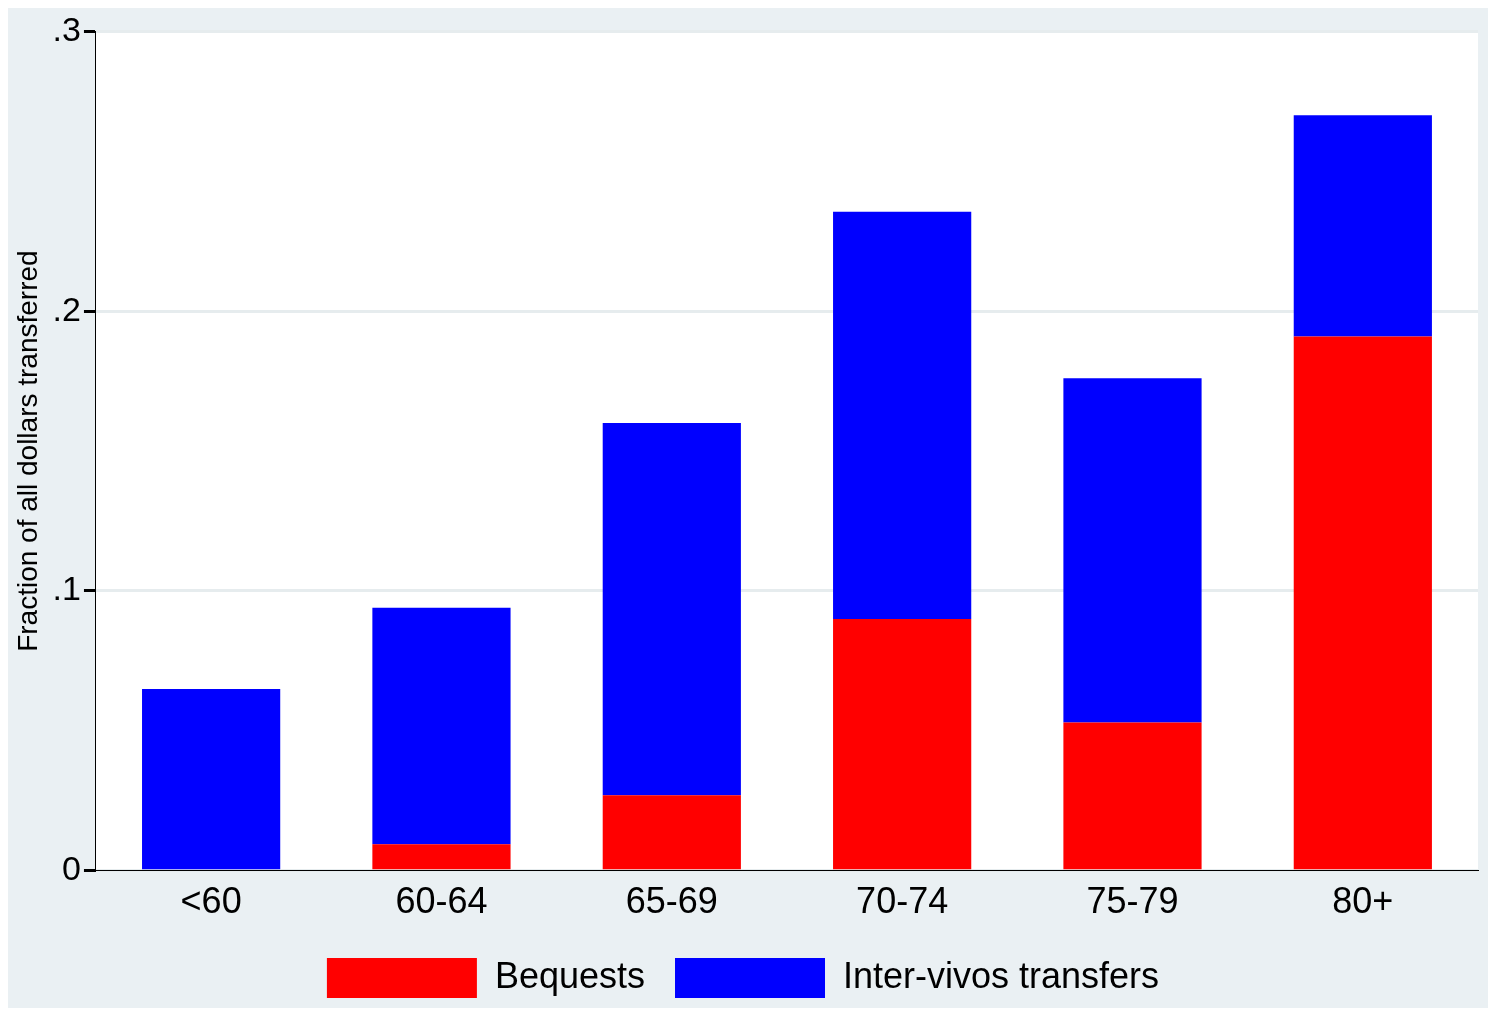 Image resolution: width=1497 pixels, height=1017 pixels. I want to click on y-axis-title: Fraction of all dollars transferred, so click(27, 451).